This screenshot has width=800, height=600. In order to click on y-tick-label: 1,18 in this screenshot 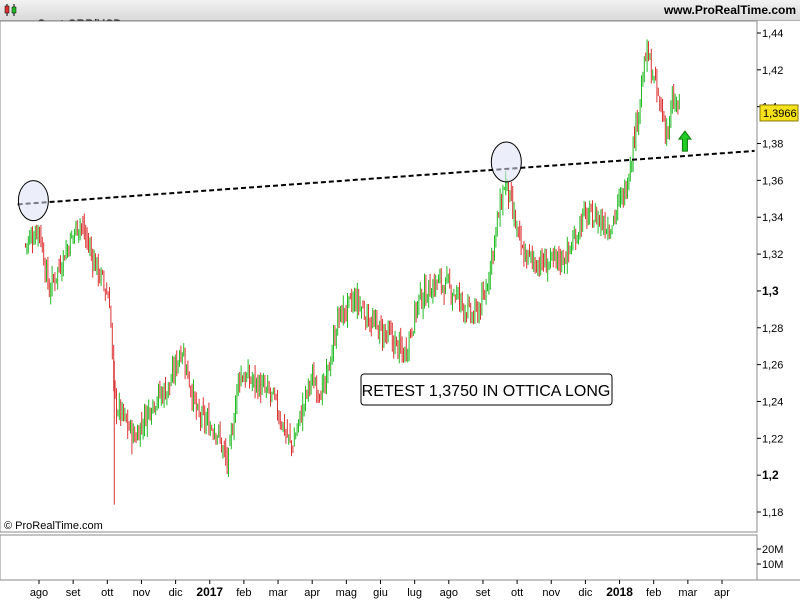, I will do `click(772, 513)`.